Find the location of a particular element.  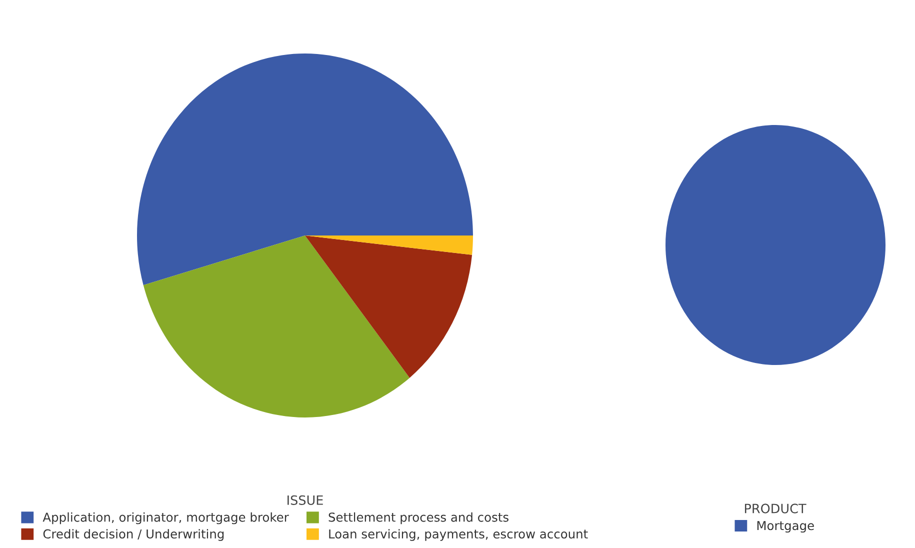

legend-title: ISSUE is located at coordinates (305, 500).